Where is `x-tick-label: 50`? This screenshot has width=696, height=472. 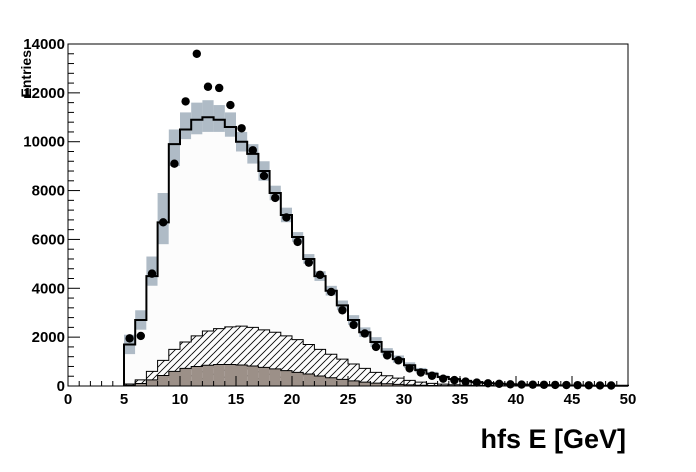 x-tick-label: 50 is located at coordinates (628, 399).